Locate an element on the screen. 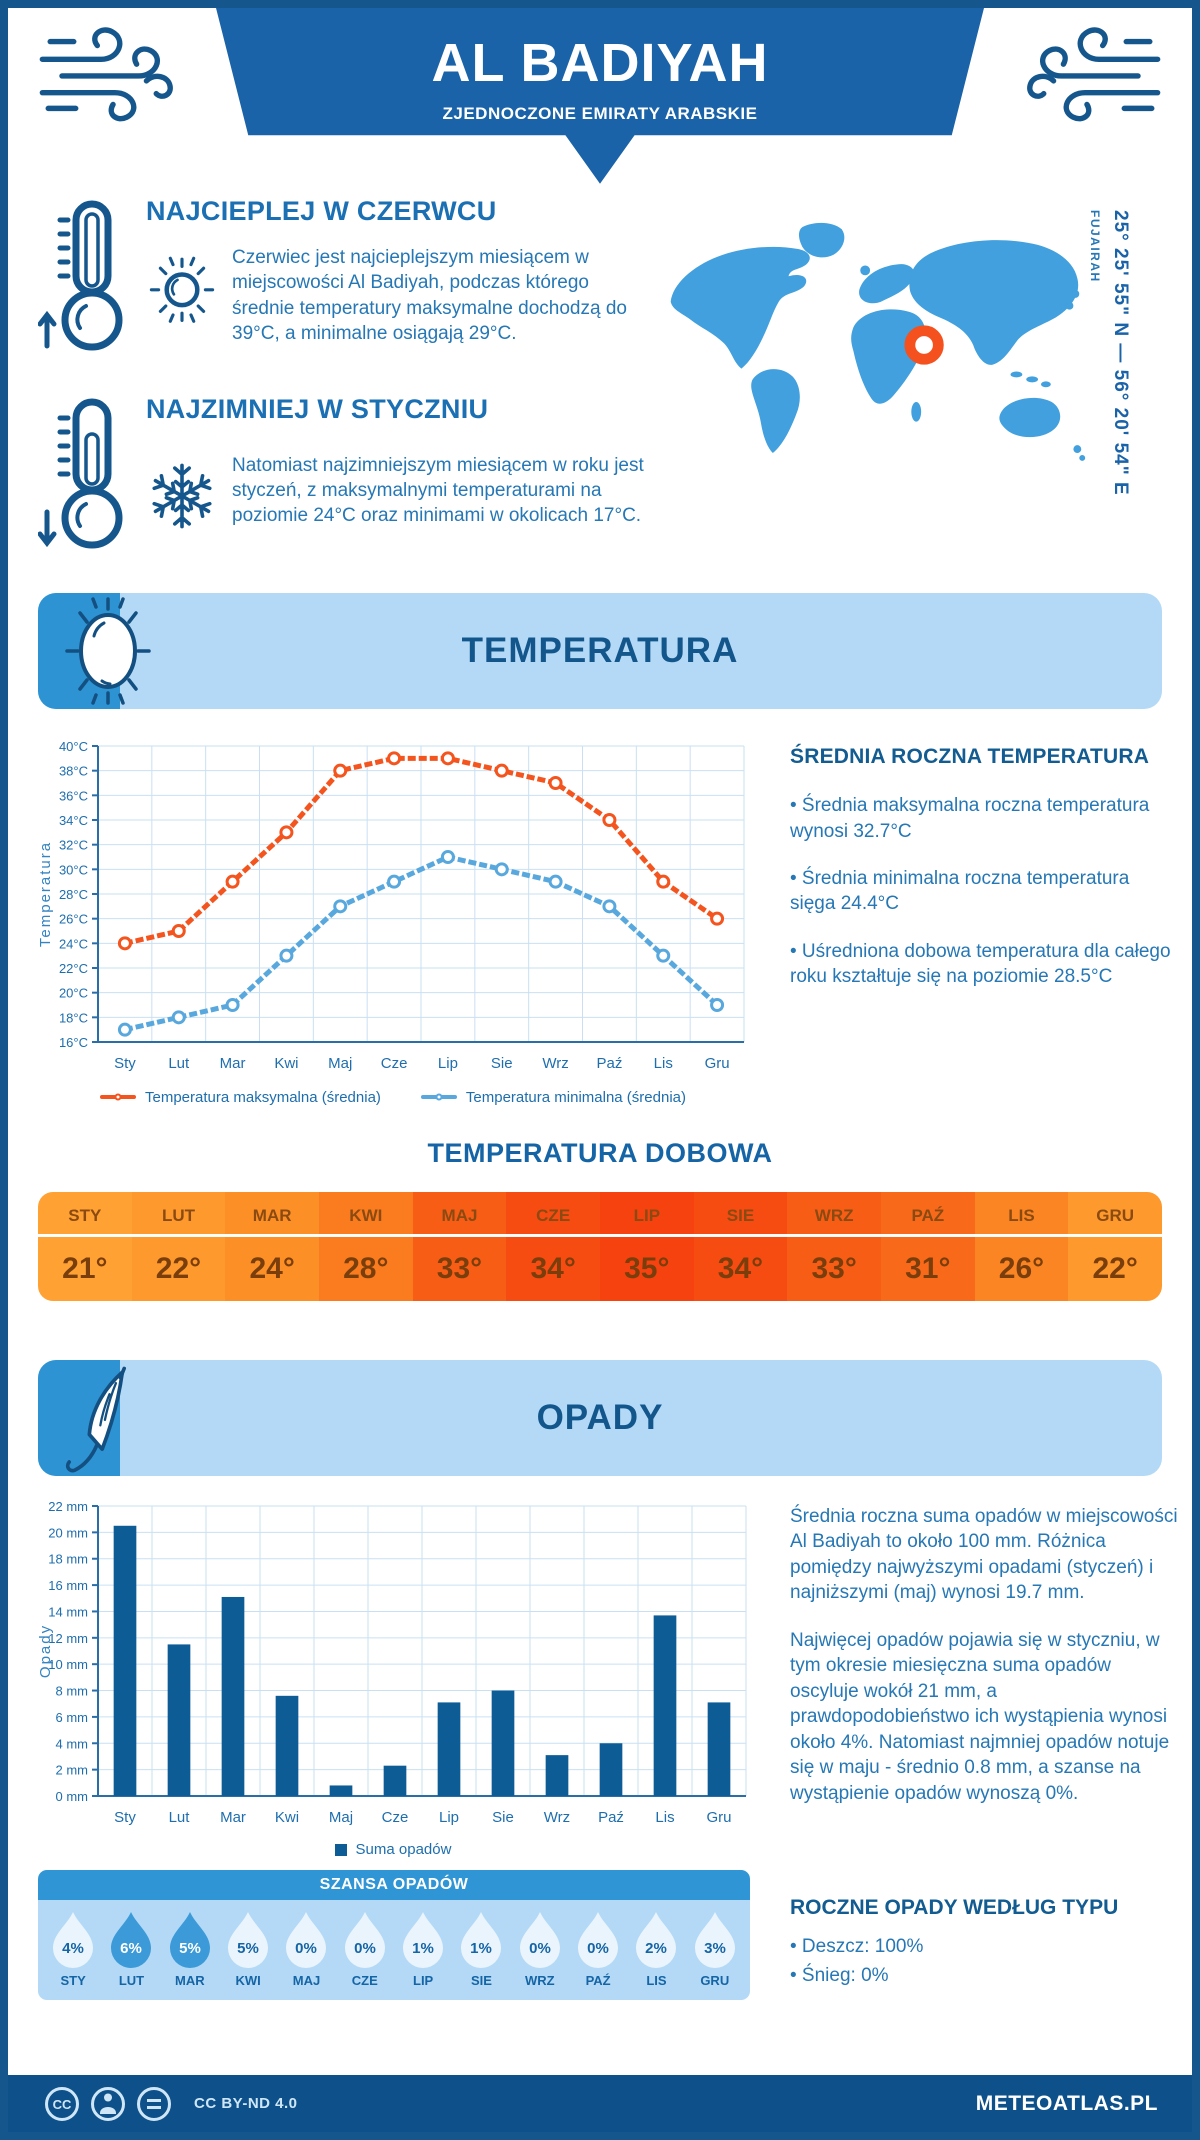 The image size is (1200, 2140). precip-chance-title: SZANSA OPADÓW is located at coordinates (394, 1885).